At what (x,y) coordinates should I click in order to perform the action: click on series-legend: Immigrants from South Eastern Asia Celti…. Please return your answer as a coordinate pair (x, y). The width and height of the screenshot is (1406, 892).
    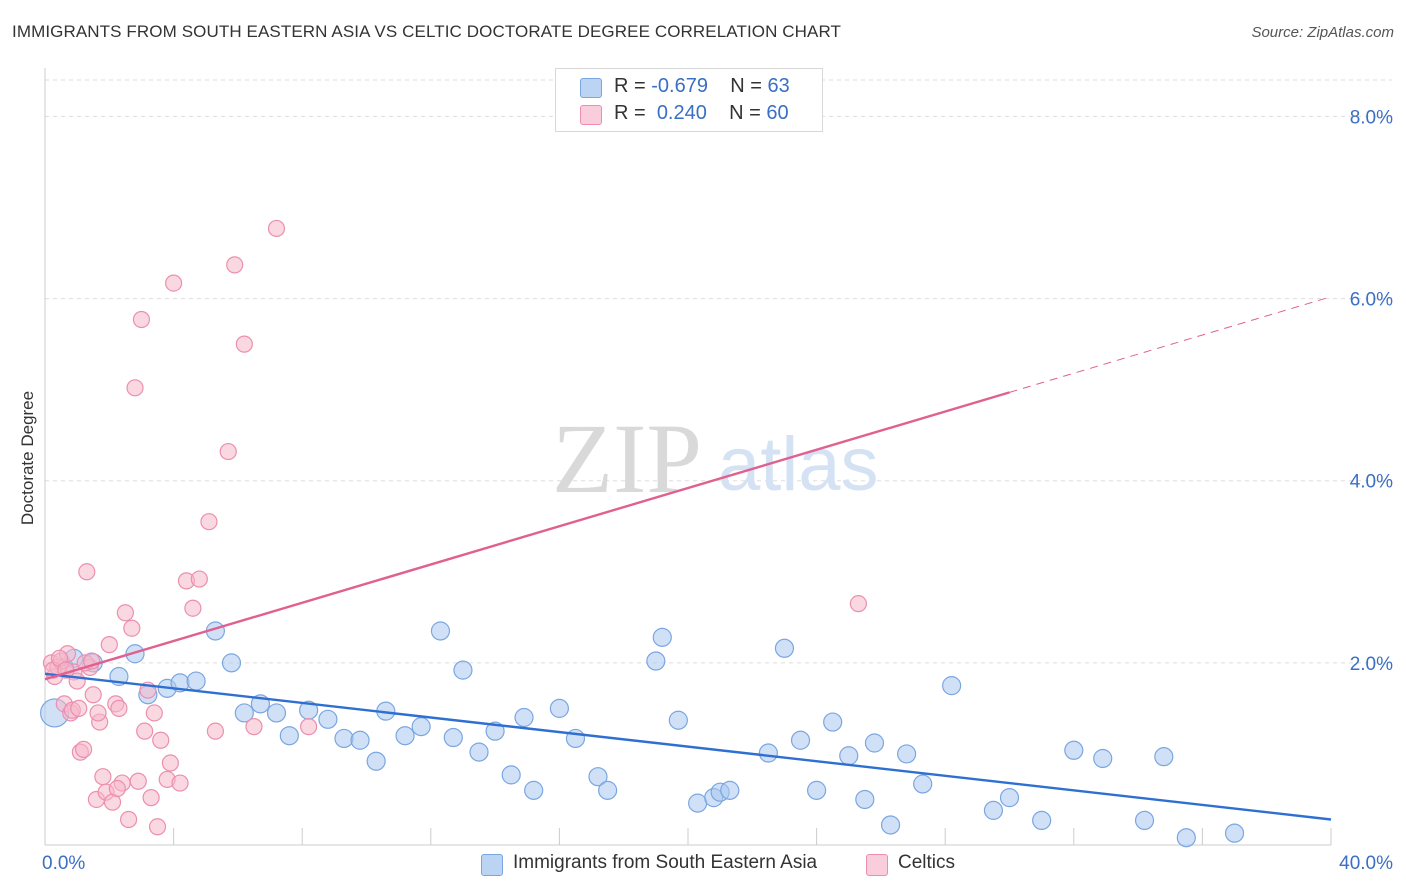
    Looking at the image, I should click on (703, 865).